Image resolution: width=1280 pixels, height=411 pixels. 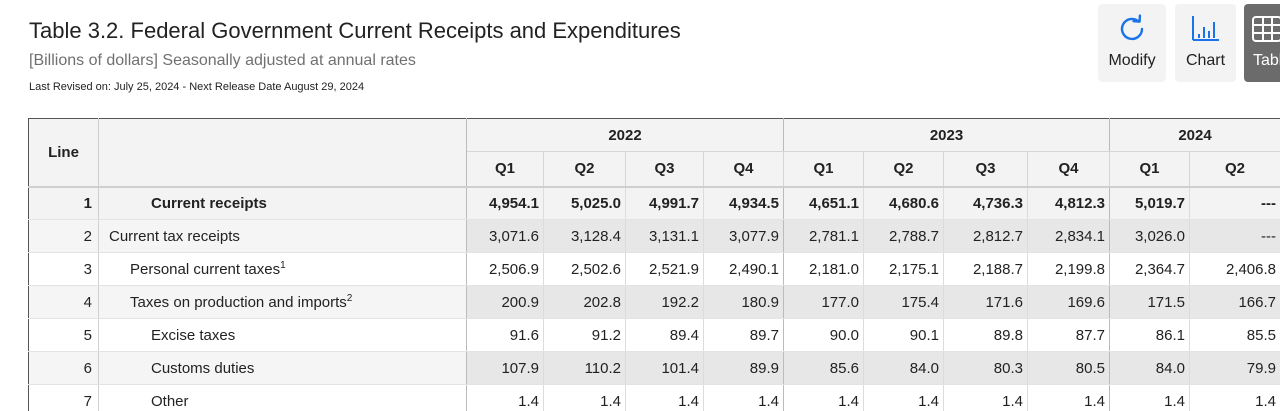 What do you see at coordinates (625, 135) in the screenshot?
I see `year-header: 2022` at bounding box center [625, 135].